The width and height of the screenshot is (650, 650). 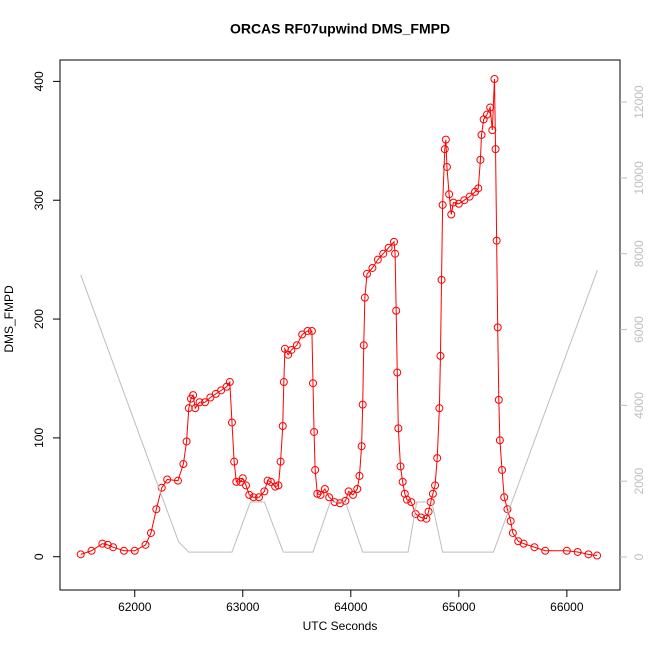 What do you see at coordinates (340, 29) in the screenshot?
I see `chart-title: ORCAS RF07upwind DMS_FMPD` at bounding box center [340, 29].